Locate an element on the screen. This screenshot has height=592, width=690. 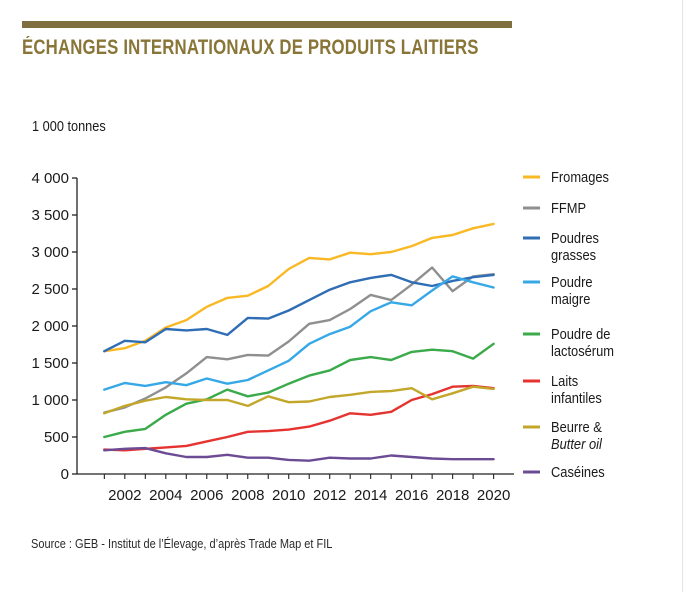
y-tick-label: 1 500 is located at coordinates (50, 363).